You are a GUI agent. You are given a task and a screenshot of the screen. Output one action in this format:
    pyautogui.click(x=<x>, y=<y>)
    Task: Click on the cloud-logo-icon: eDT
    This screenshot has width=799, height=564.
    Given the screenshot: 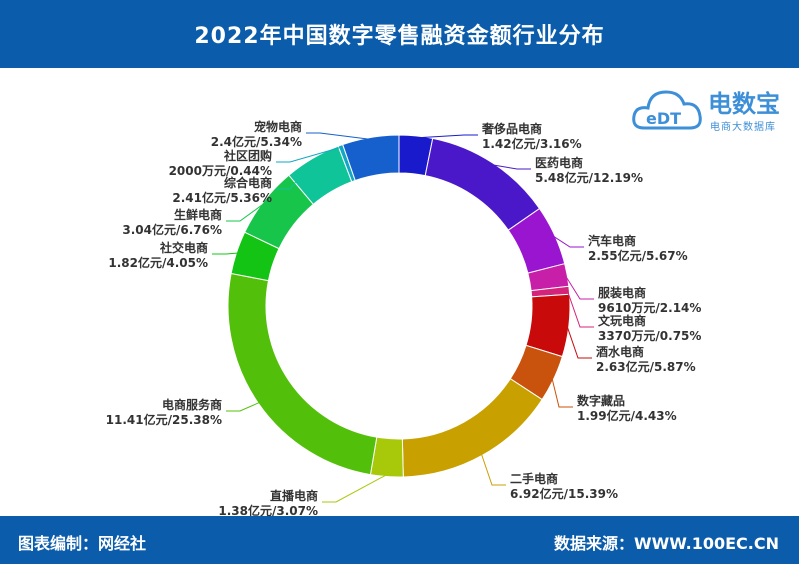 What is the action you would take?
    pyautogui.click(x=667, y=110)
    